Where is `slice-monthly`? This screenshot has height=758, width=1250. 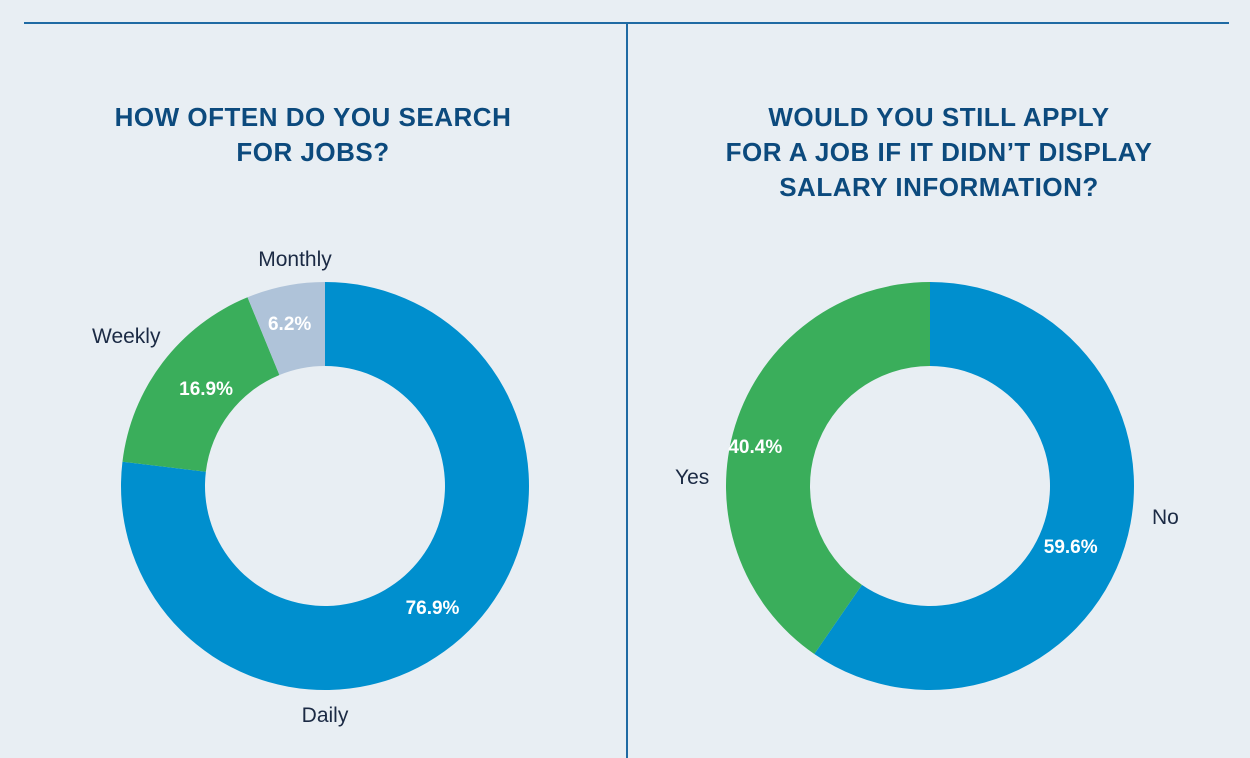
slice-monthly is located at coordinates (286, 328).